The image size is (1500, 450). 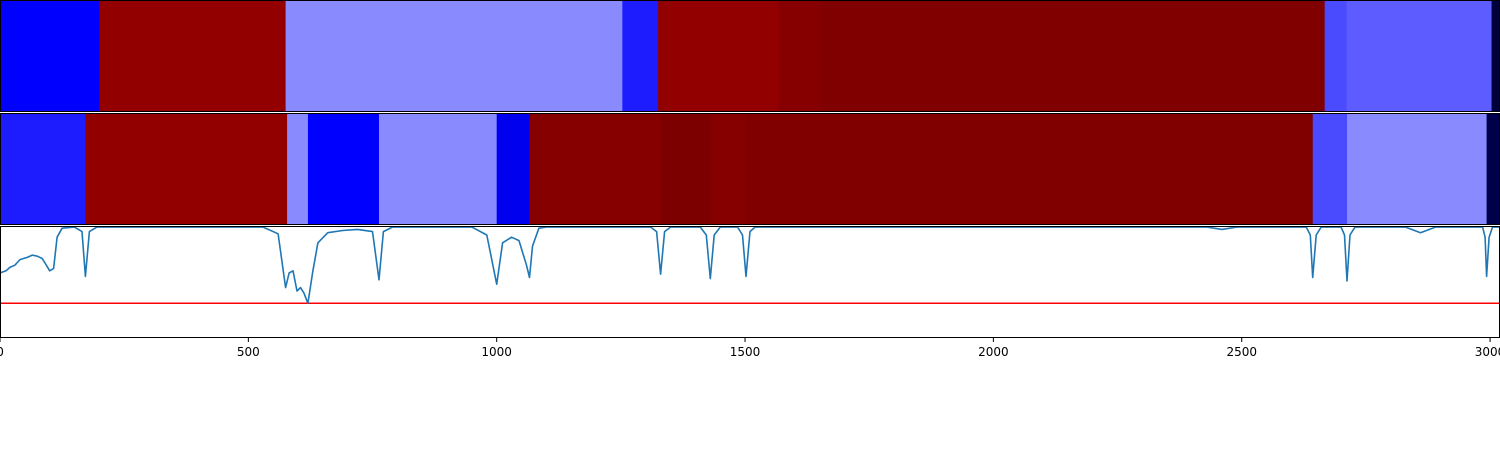 What do you see at coordinates (2, 352) in the screenshot?
I see `x-tick-label-0: 0` at bounding box center [2, 352].